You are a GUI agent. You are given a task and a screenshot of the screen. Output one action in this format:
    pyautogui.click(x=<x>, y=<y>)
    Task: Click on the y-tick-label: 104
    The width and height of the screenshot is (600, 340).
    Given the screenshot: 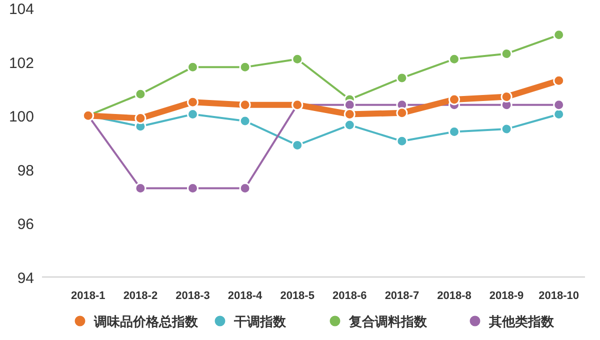 What is the action you would take?
    pyautogui.click(x=21, y=9)
    